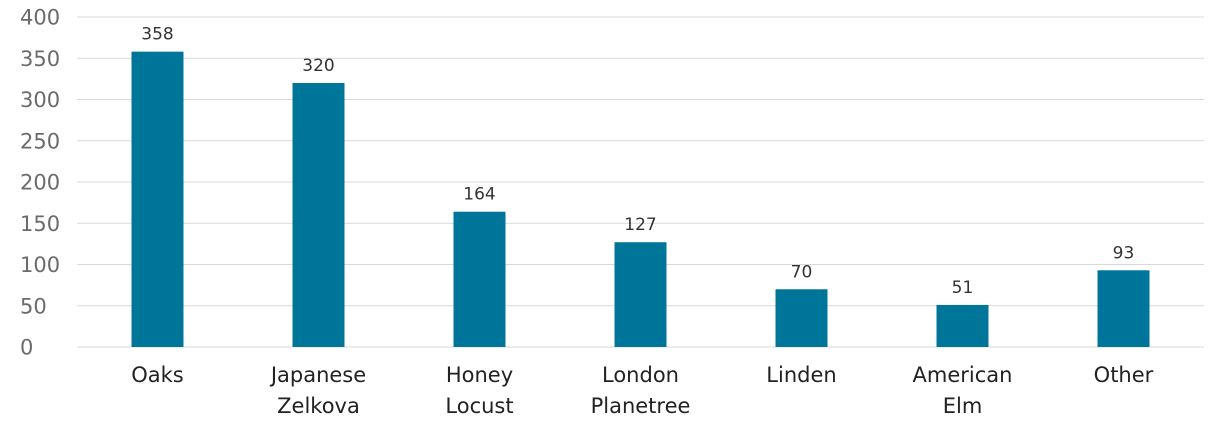  I want to click on x-tick-label-line: Other, so click(1124, 375).